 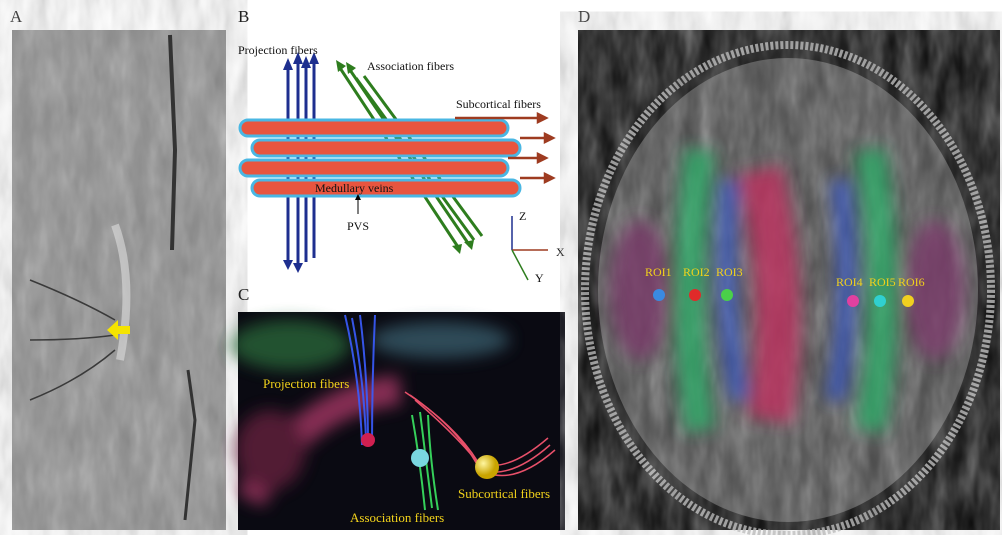 What do you see at coordinates (354, 188) in the screenshot?
I see `label: Medullary veins` at bounding box center [354, 188].